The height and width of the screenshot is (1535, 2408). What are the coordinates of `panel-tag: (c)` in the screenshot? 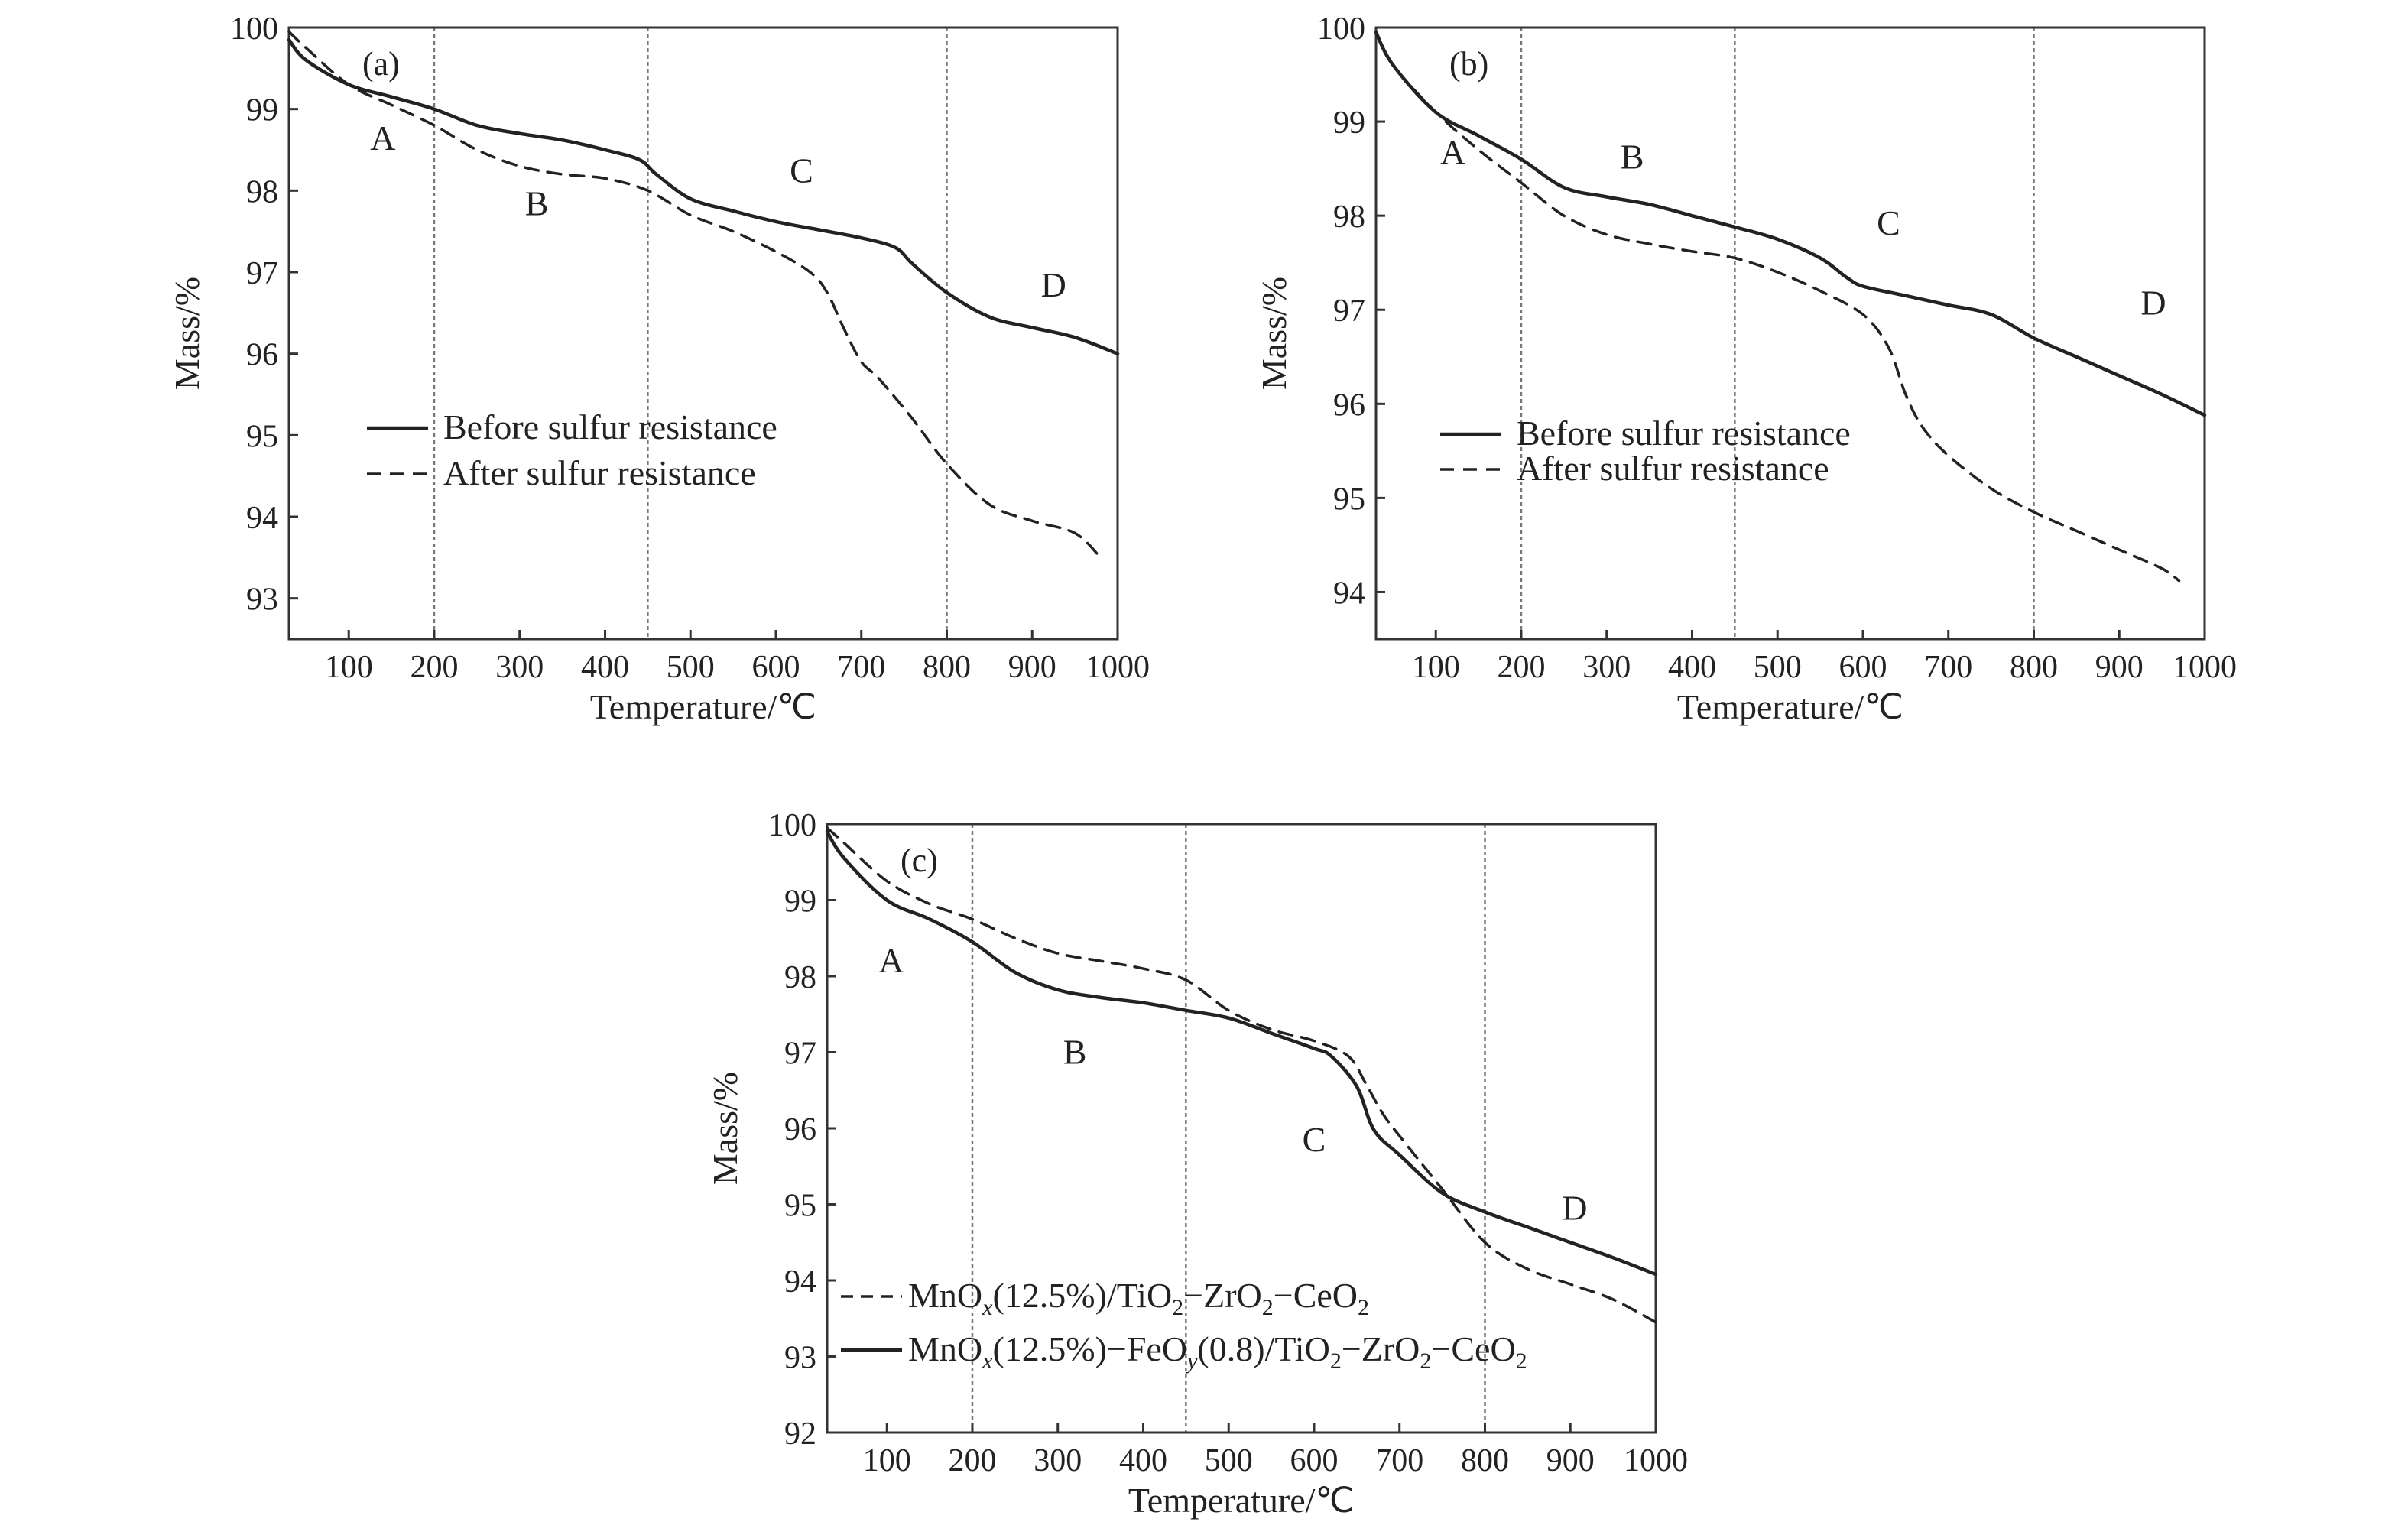 It's located at (920, 860).